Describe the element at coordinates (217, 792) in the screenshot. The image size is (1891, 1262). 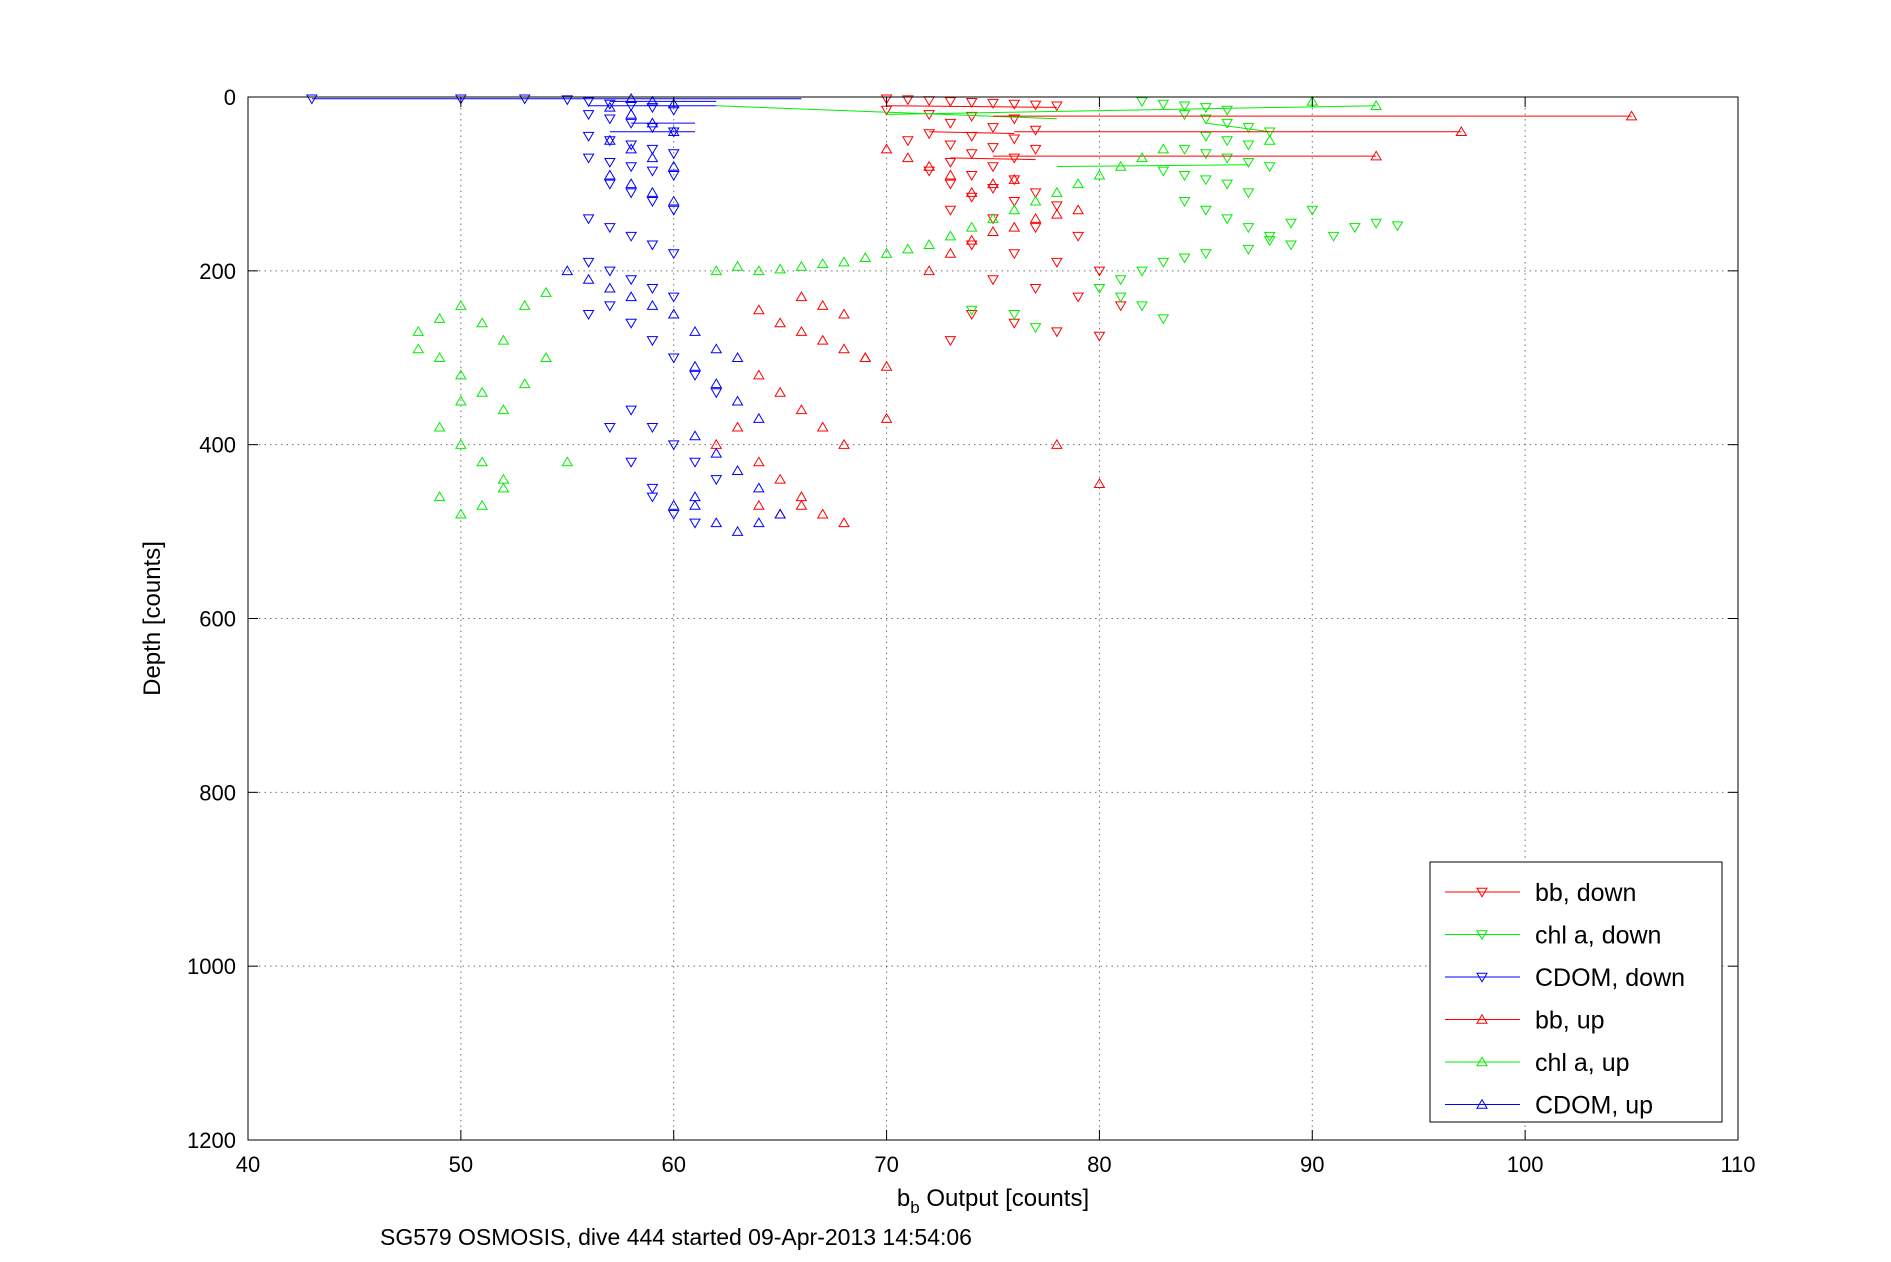
I see `y-tick-label: 800` at that location.